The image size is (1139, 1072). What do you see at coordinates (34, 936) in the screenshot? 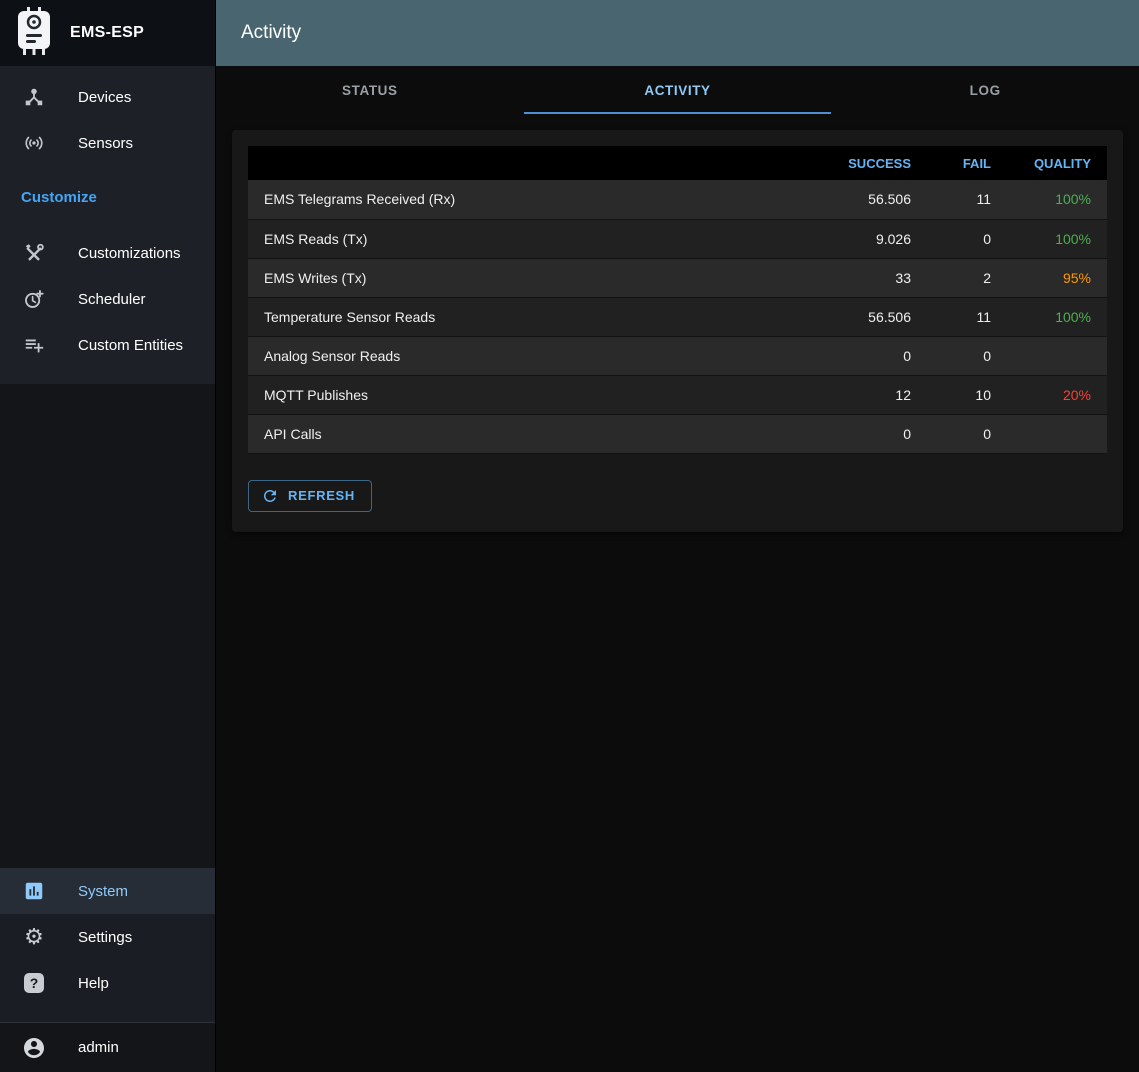
I see `gear-icon: ⚙` at bounding box center [34, 936].